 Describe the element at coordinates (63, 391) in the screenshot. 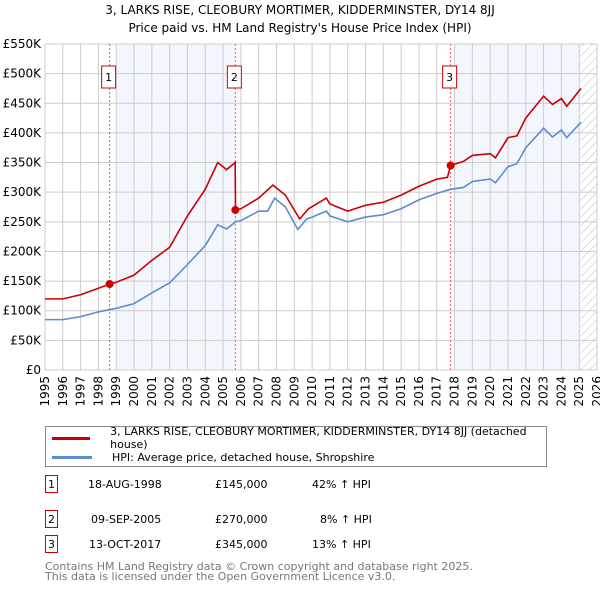

I see `x-tick-label: 1996` at that location.